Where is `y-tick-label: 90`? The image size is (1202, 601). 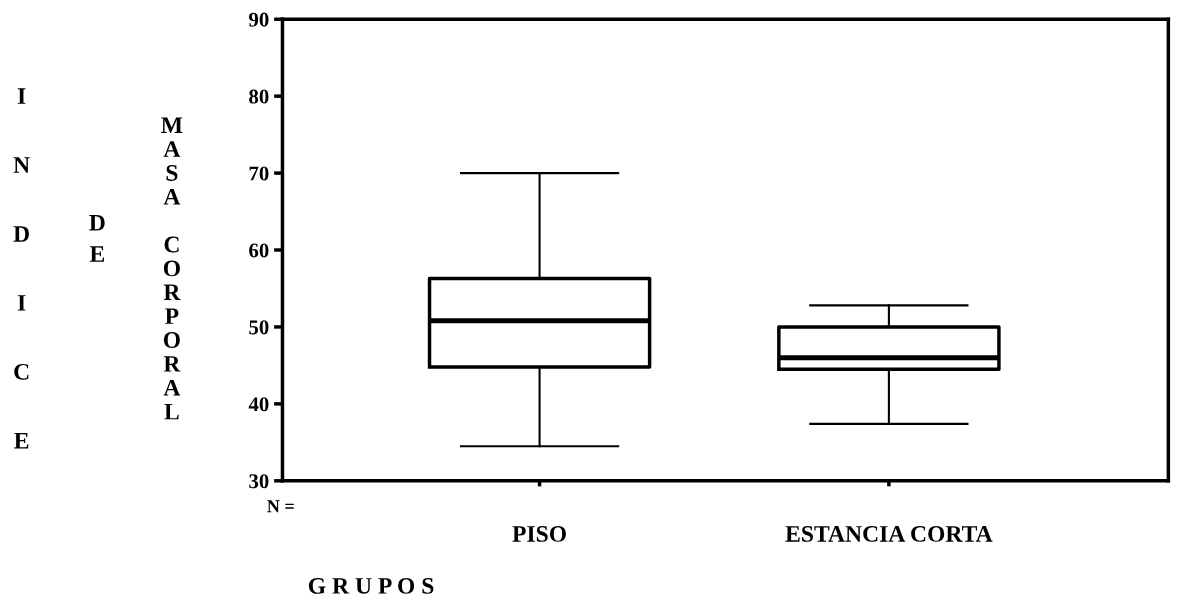 y-tick-label: 90 is located at coordinates (259, 19).